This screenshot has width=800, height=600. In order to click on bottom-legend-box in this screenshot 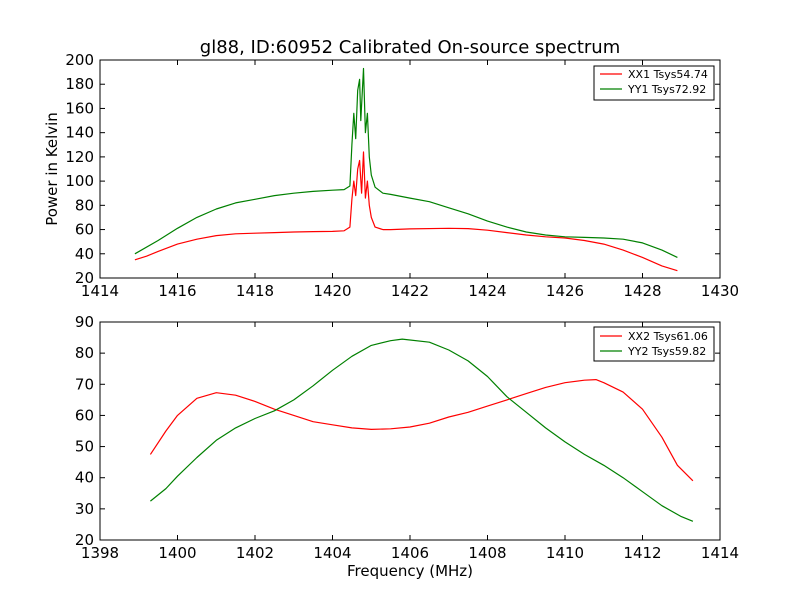, I will do `click(654, 344)`.